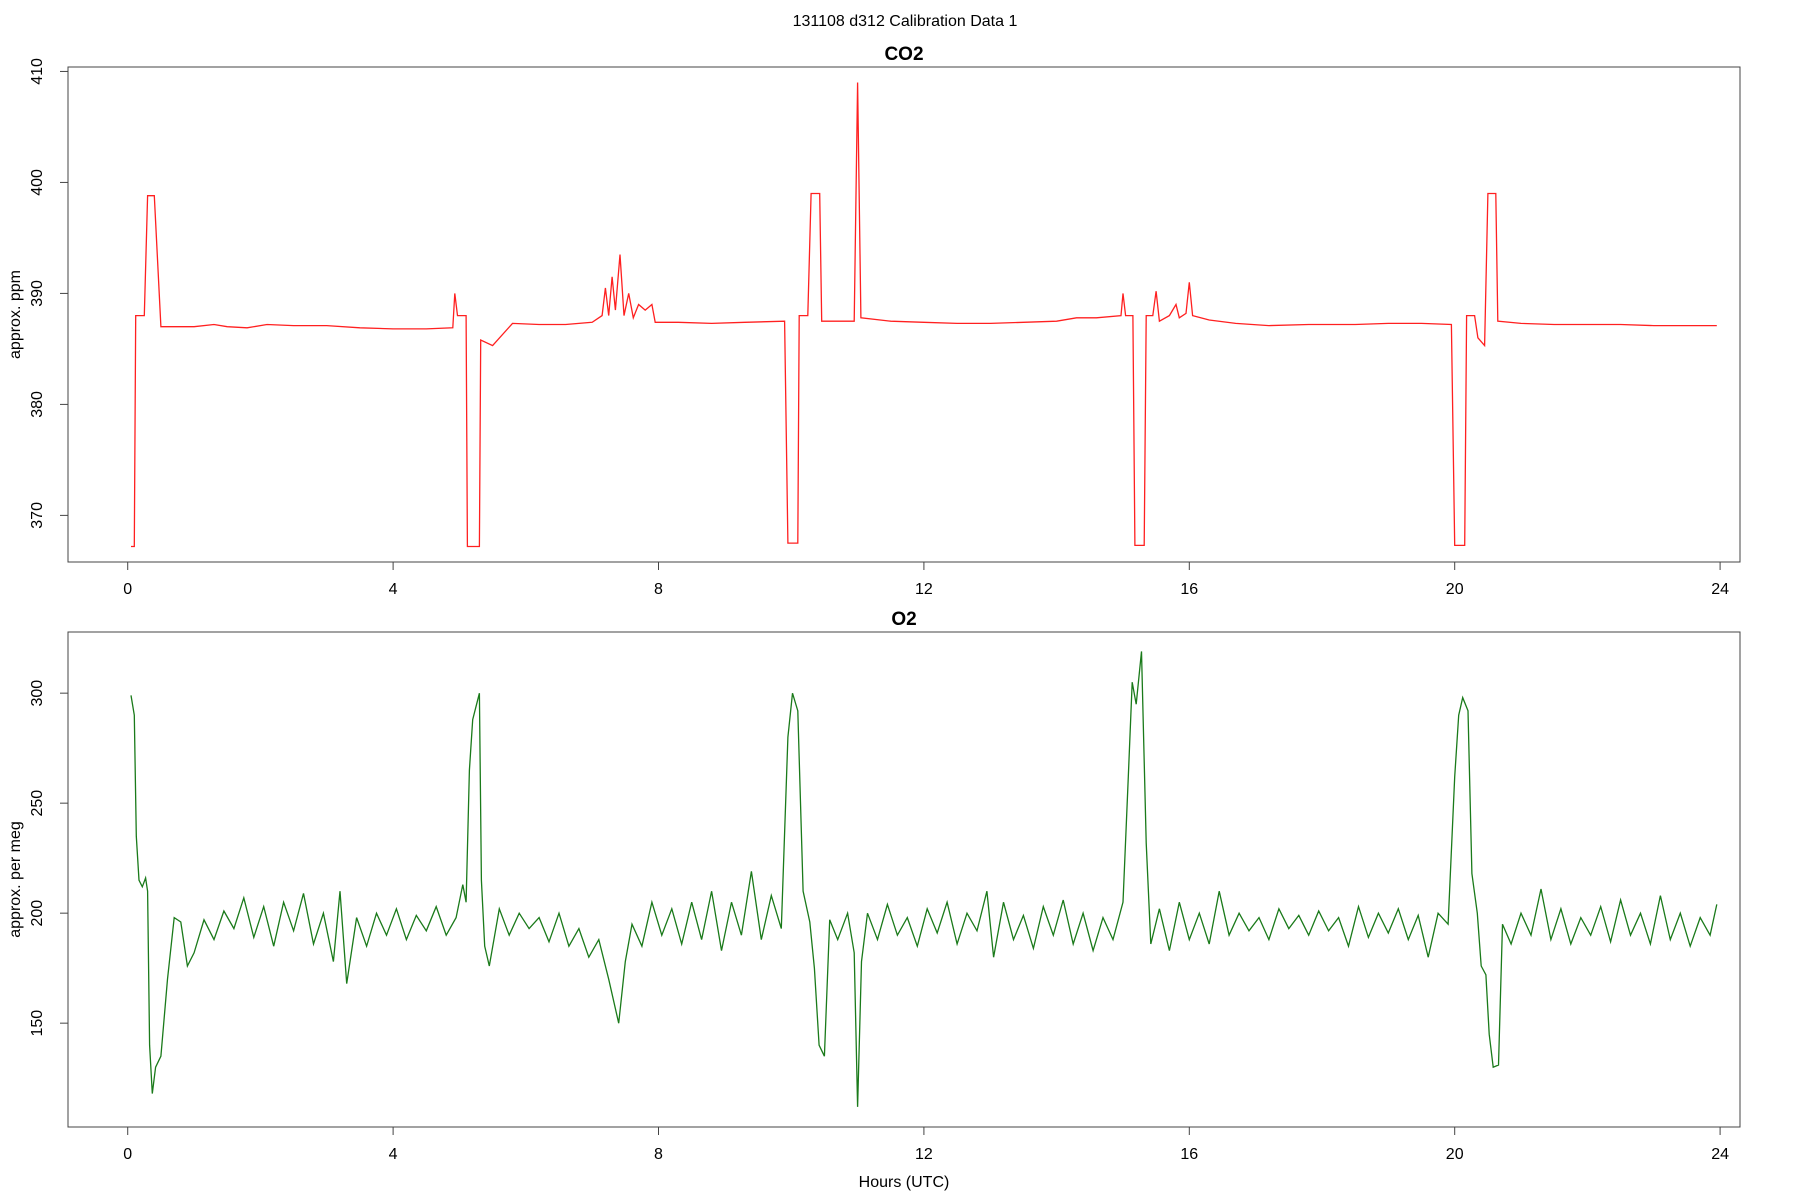  What do you see at coordinates (37, 515) in the screenshot?
I see `y-tick-label: 370` at bounding box center [37, 515].